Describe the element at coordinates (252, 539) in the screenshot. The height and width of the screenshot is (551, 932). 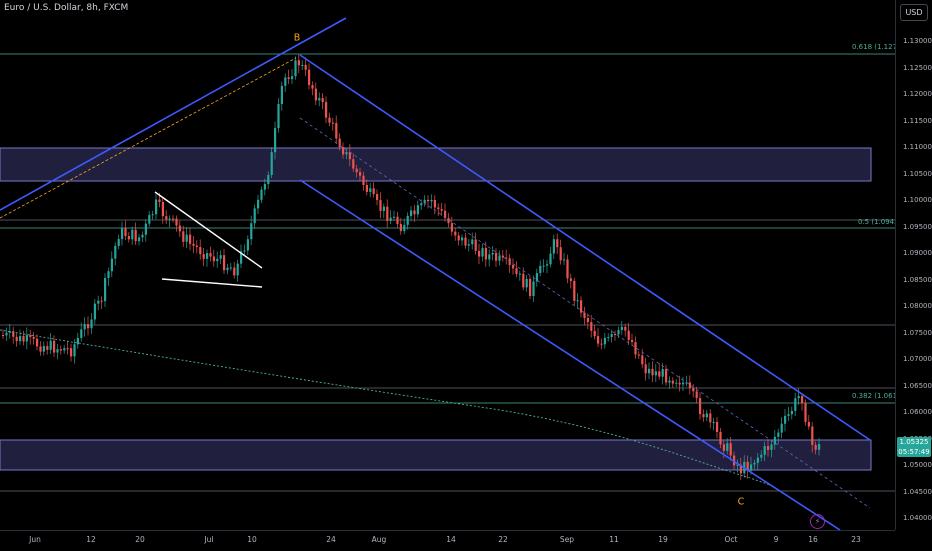
I see `time-tick: 10` at that location.